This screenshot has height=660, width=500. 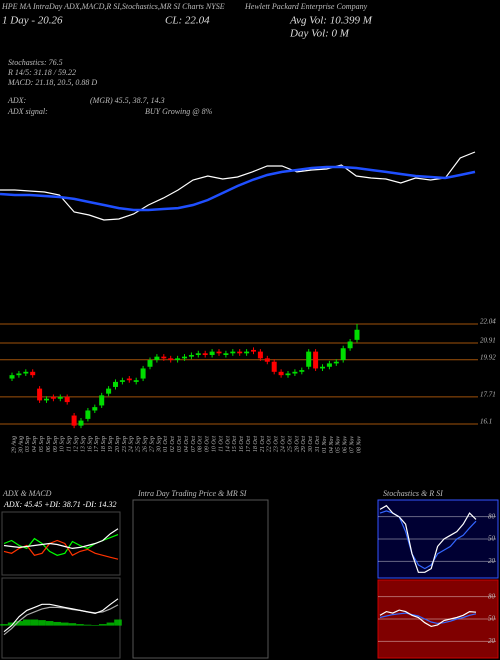 I want to click on x-tick-label: 03 Oct, so click(x=180, y=444).